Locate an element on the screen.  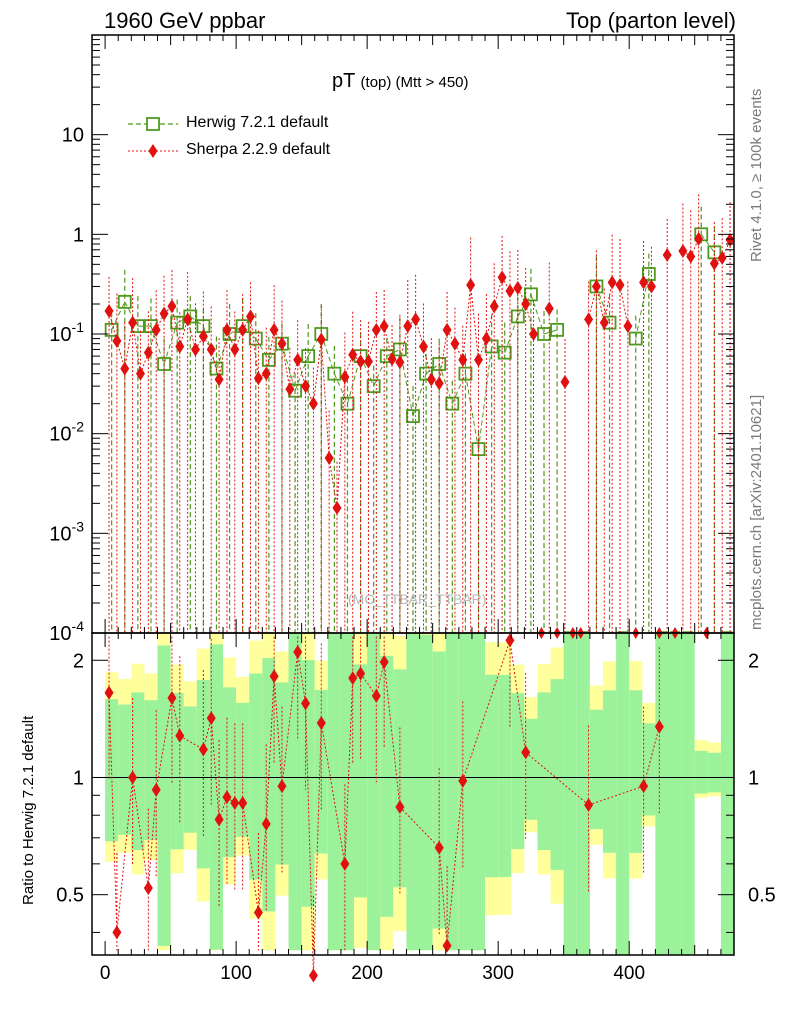
ratio-point is located at coordinates (659, 726).